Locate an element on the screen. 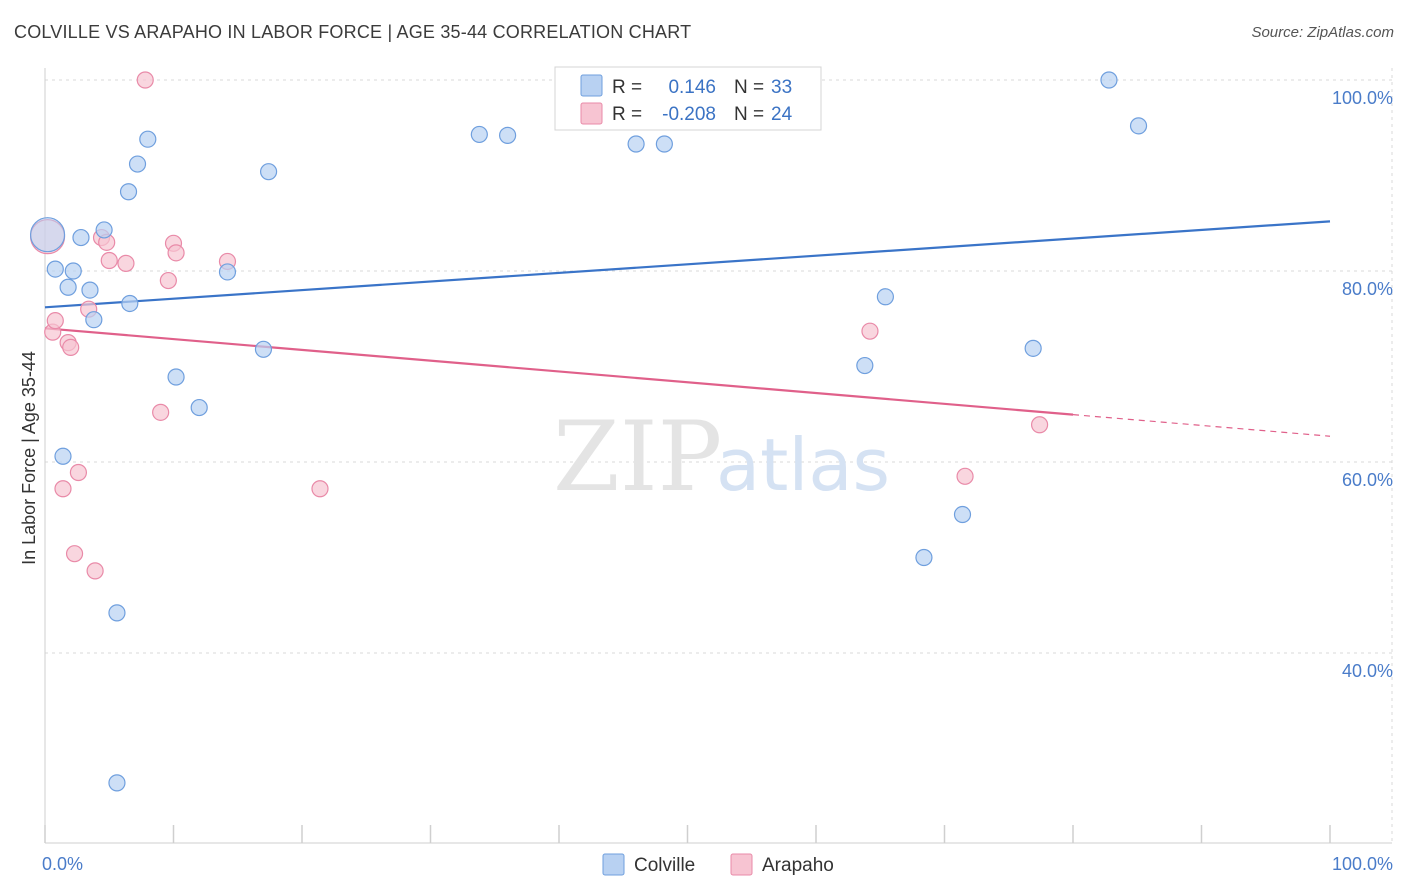 The width and height of the screenshot is (1406, 892). colville-r-label: R = is located at coordinates (627, 87).